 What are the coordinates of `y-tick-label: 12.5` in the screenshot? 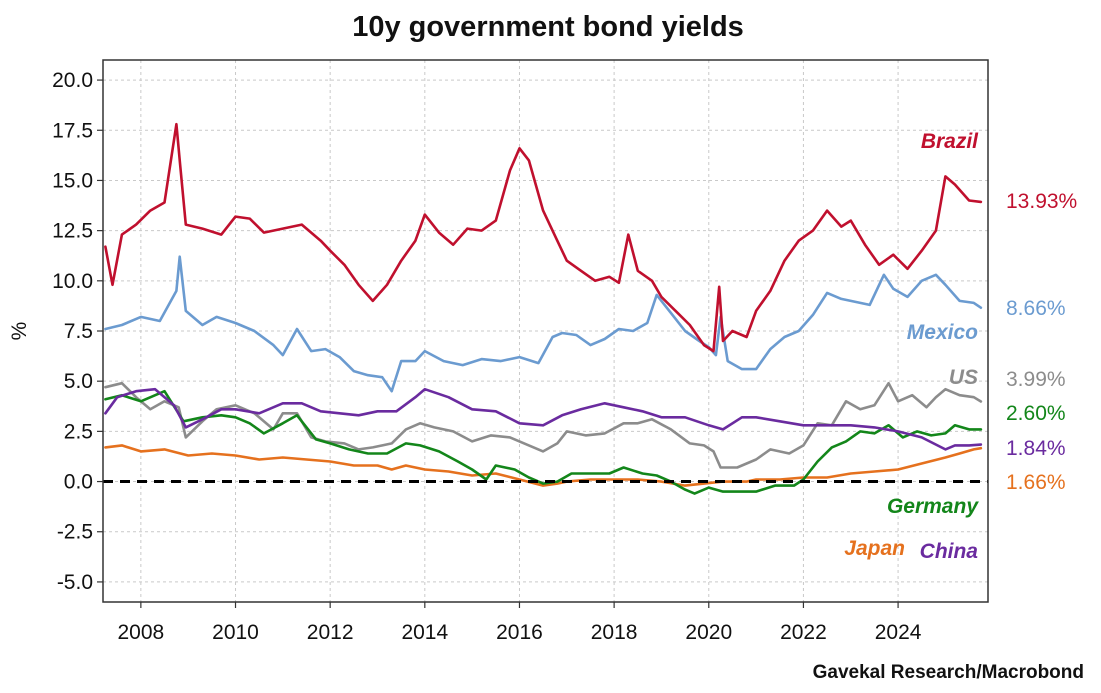 It's located at (72, 231).